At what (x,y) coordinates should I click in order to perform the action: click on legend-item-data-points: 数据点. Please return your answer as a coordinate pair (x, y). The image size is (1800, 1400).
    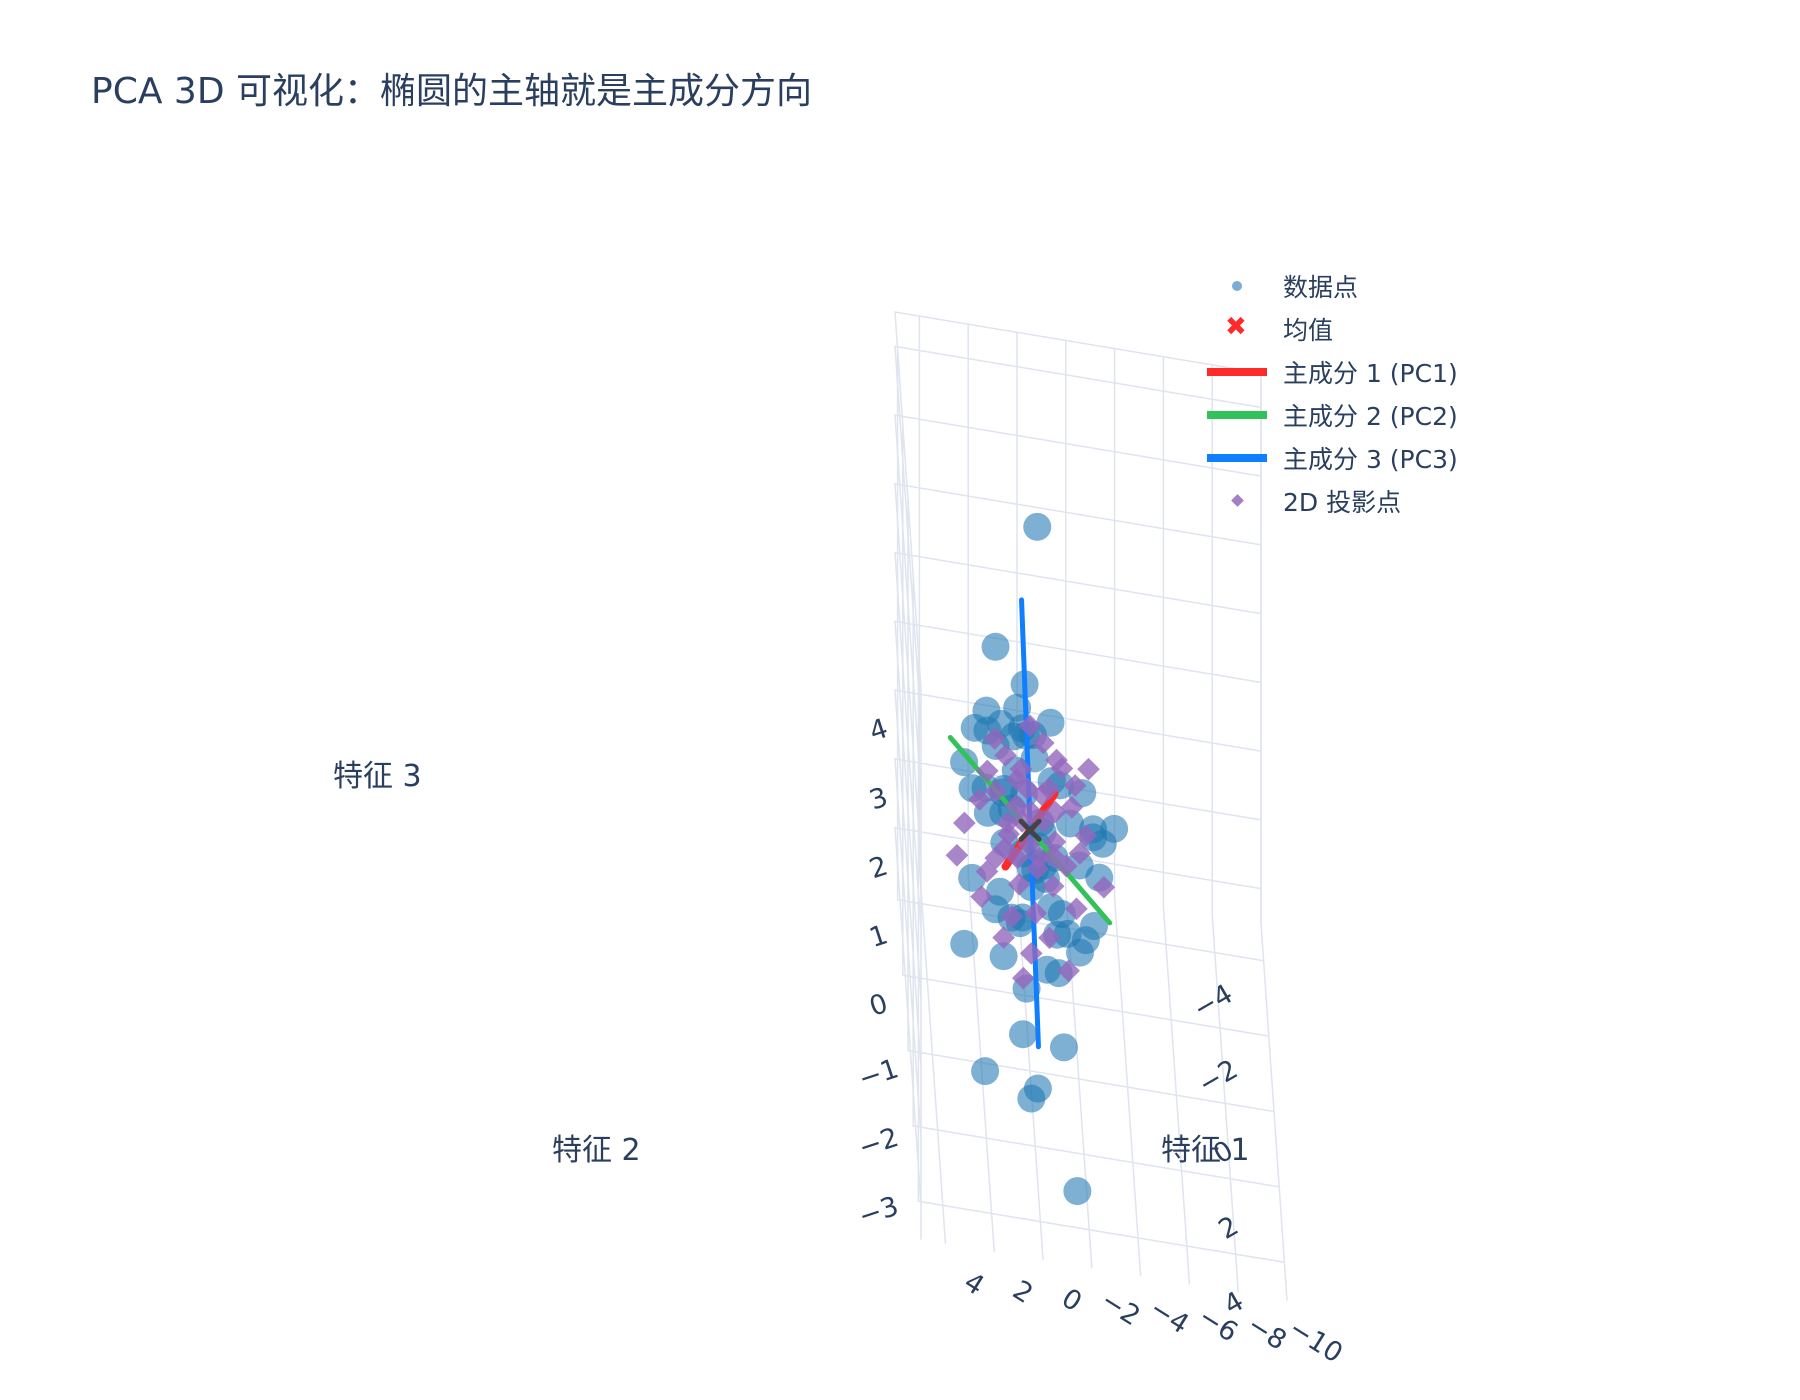
    Looking at the image, I should click on (1331, 285).